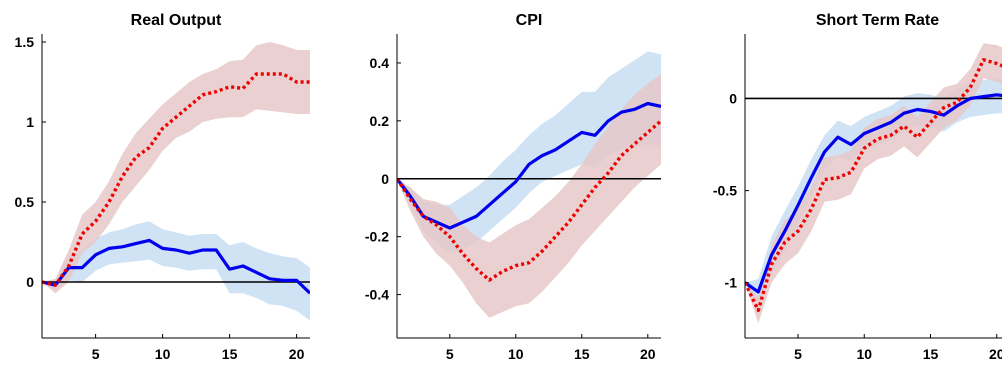 The image size is (1002, 366). Describe the element at coordinates (380, 121) in the screenshot. I see `y-tick-label: 0.2` at that location.